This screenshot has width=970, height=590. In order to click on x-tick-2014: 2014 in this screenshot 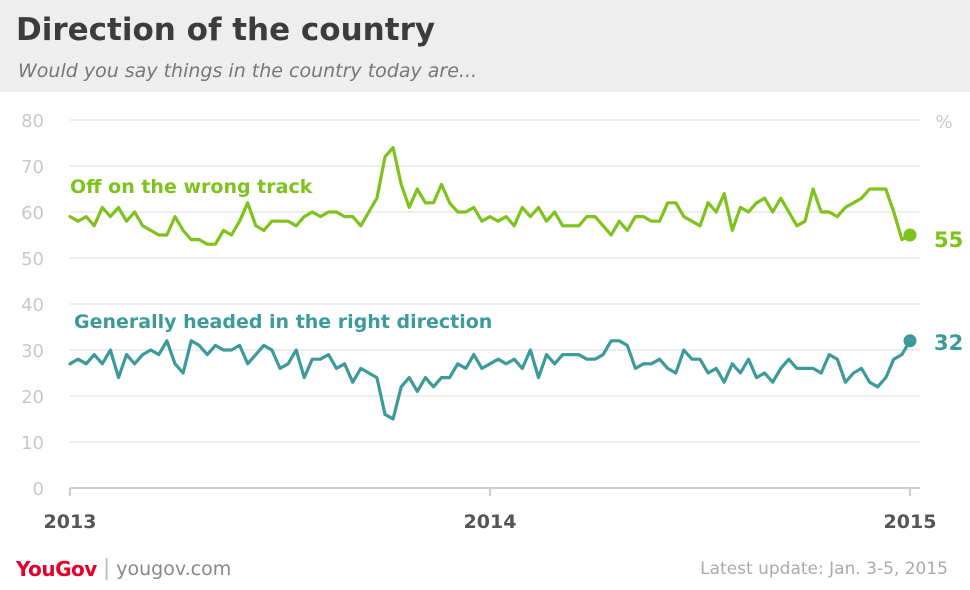, I will do `click(490, 522)`.